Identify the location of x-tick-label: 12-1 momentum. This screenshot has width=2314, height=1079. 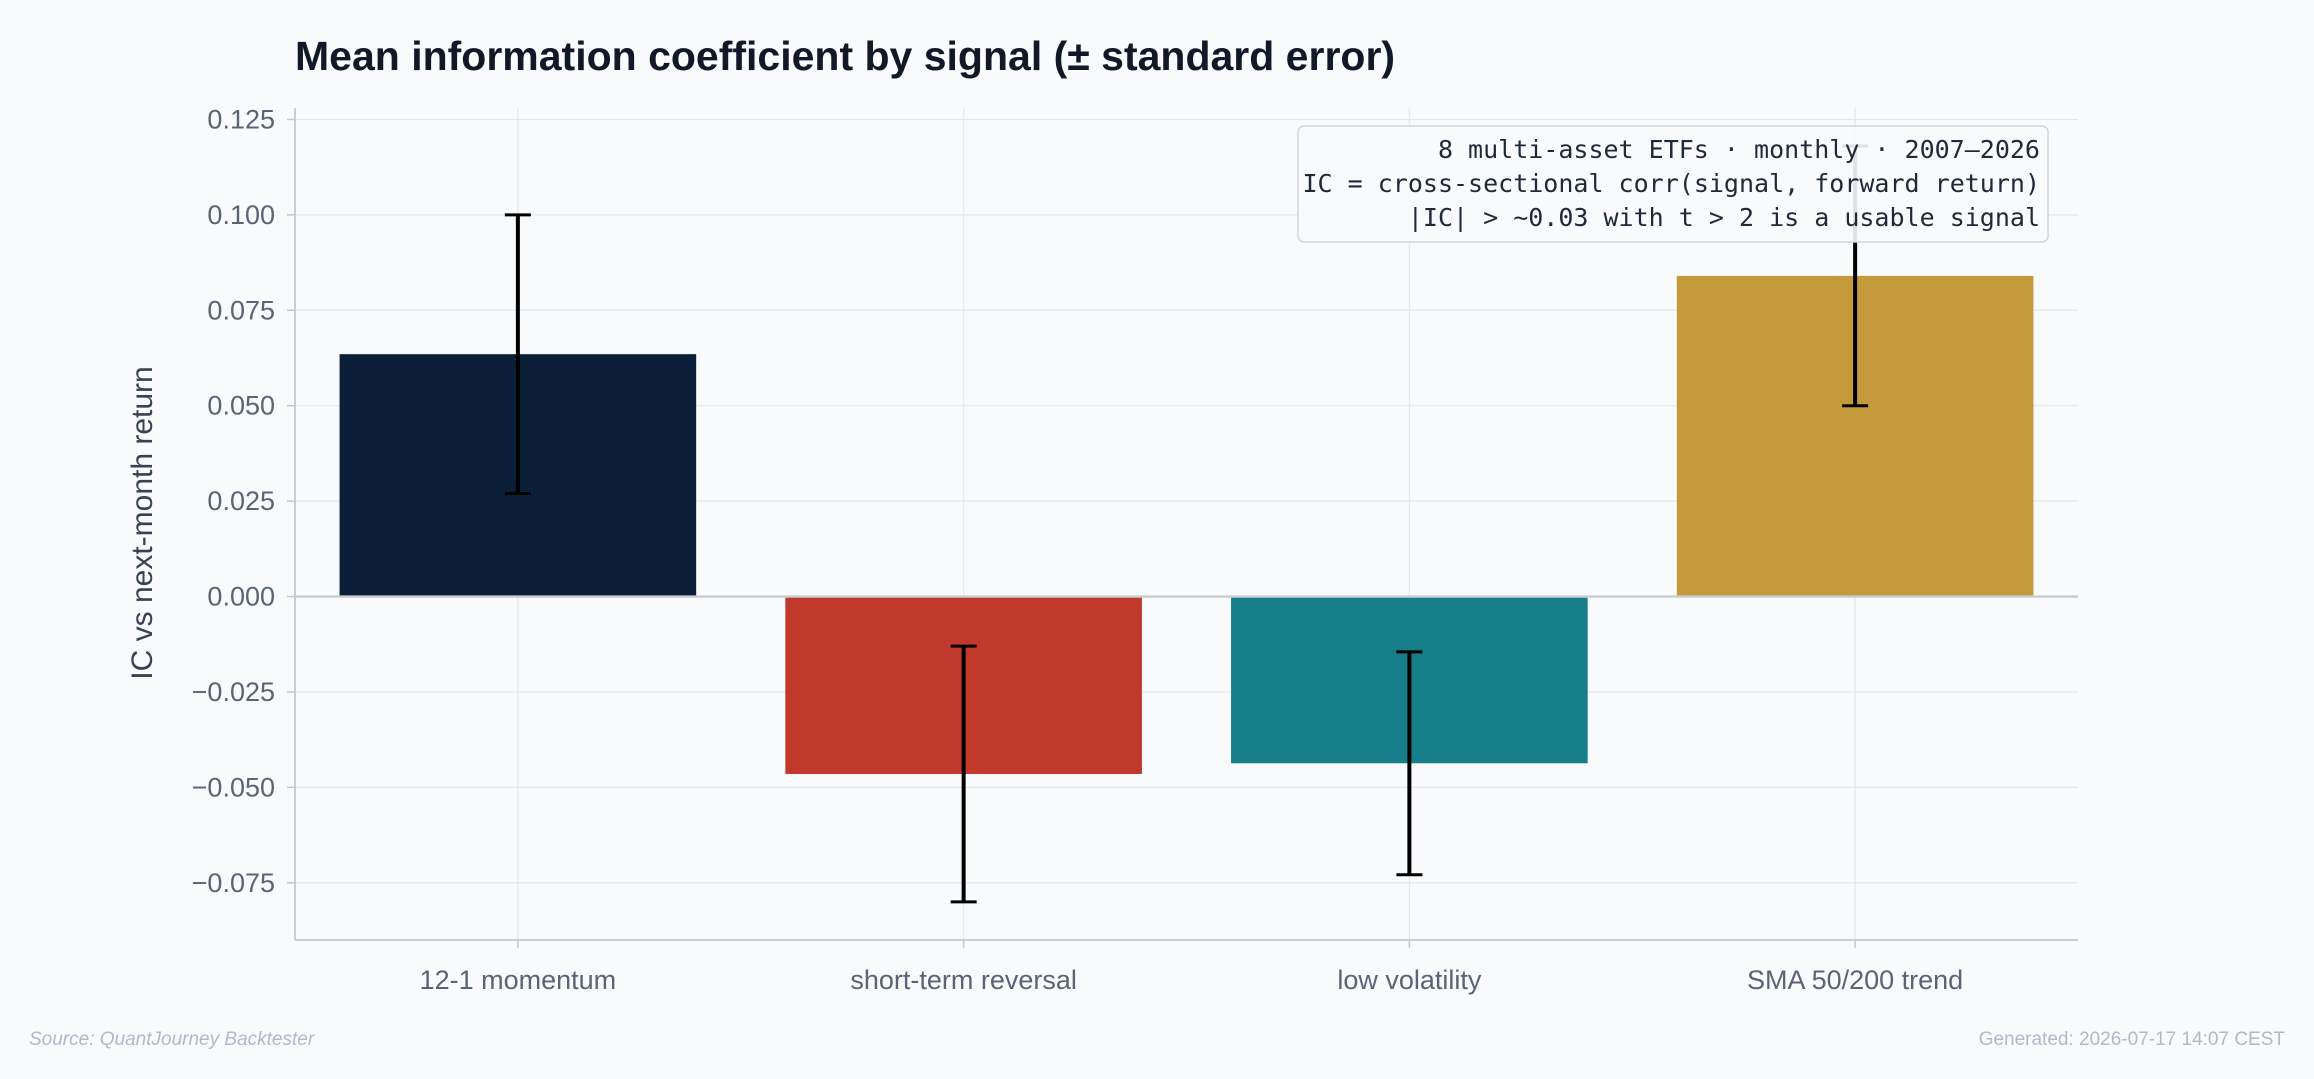
(518, 980).